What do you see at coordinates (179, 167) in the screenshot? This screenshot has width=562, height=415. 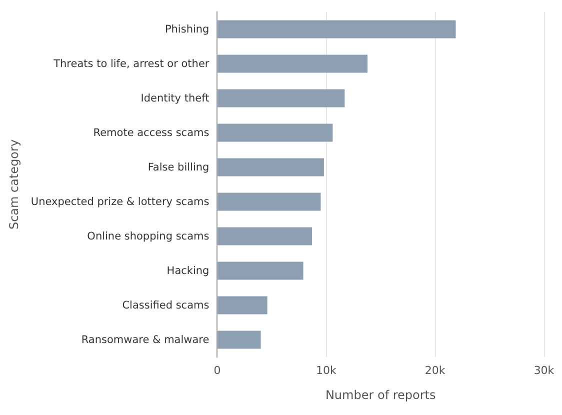 I see `y-tick-label: False billing` at bounding box center [179, 167].